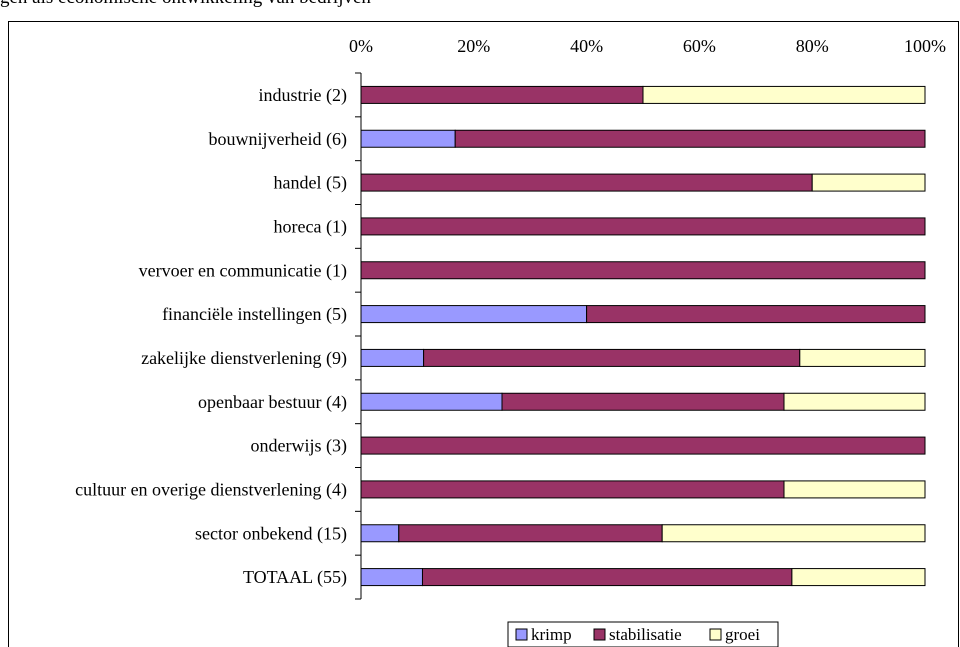 This screenshot has width=960, height=647. Describe the element at coordinates (278, 139) in the screenshot. I see `category-label: bouwnijverheid (6)` at that location.